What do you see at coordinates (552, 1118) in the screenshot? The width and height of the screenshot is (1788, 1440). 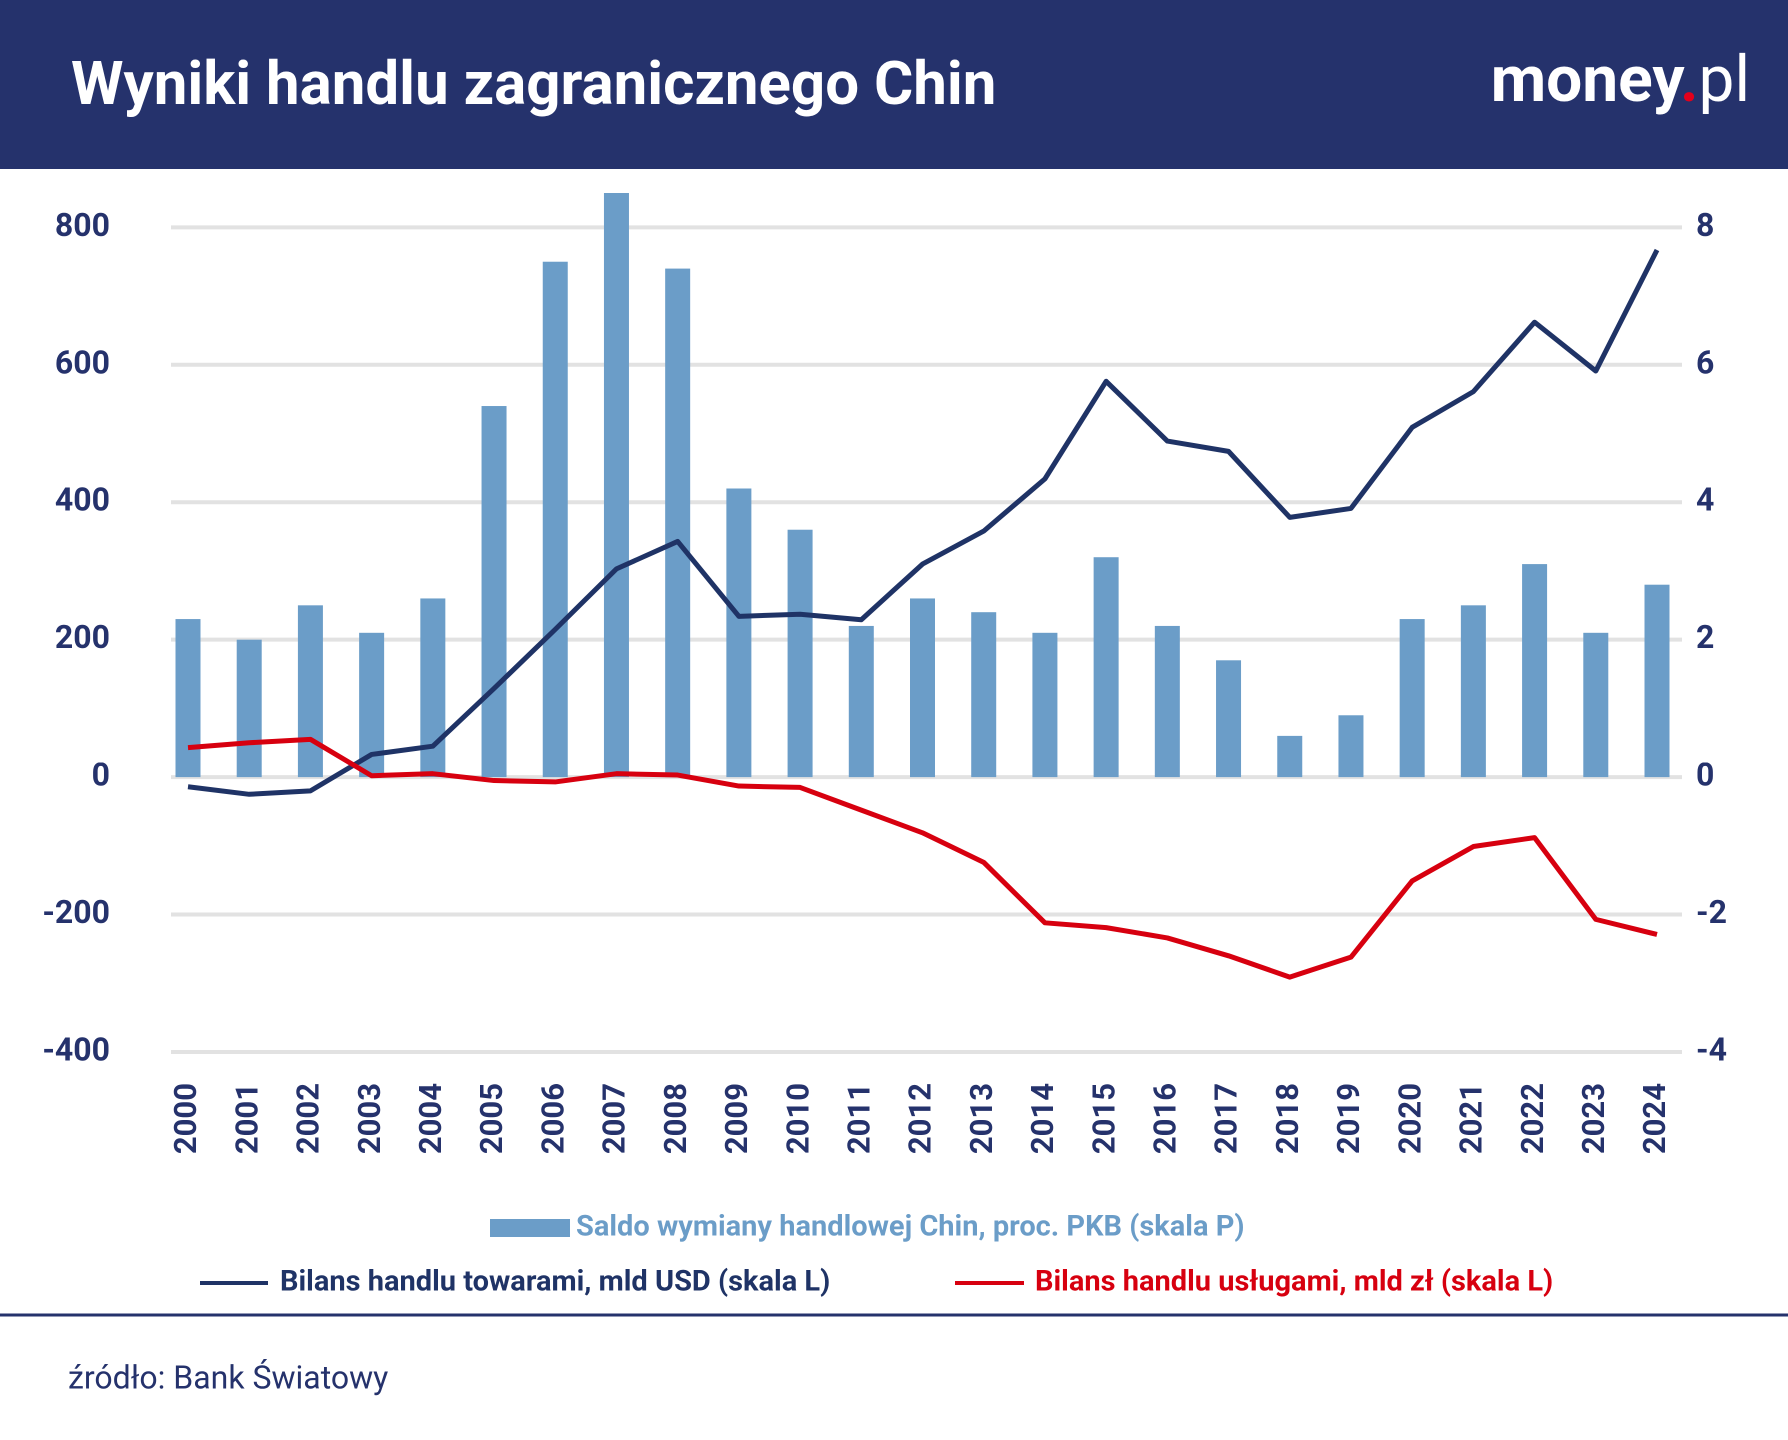 I see `x-tick-label: 2006` at bounding box center [552, 1118].